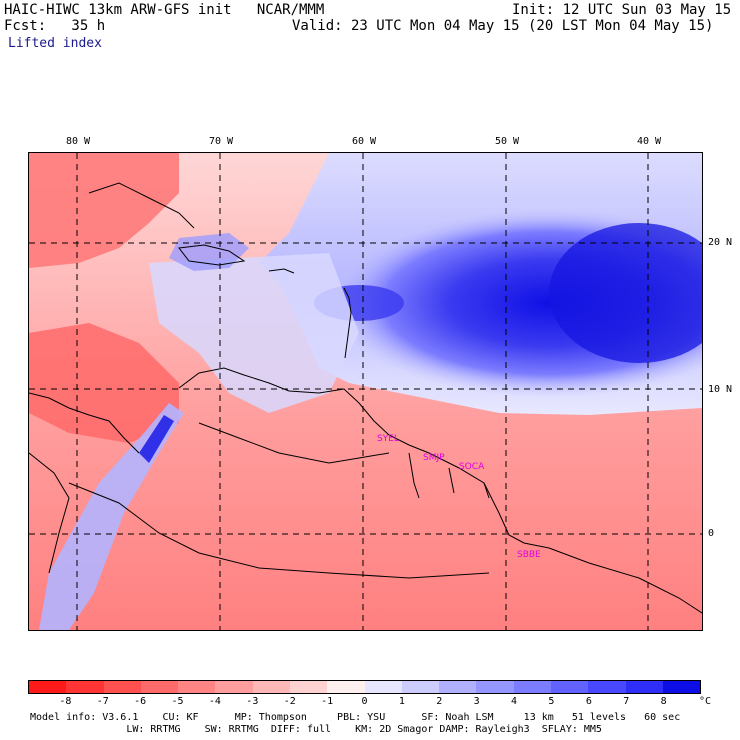 The image size is (740, 740). I want to click on colorbar-label: -3, so click(252, 701).